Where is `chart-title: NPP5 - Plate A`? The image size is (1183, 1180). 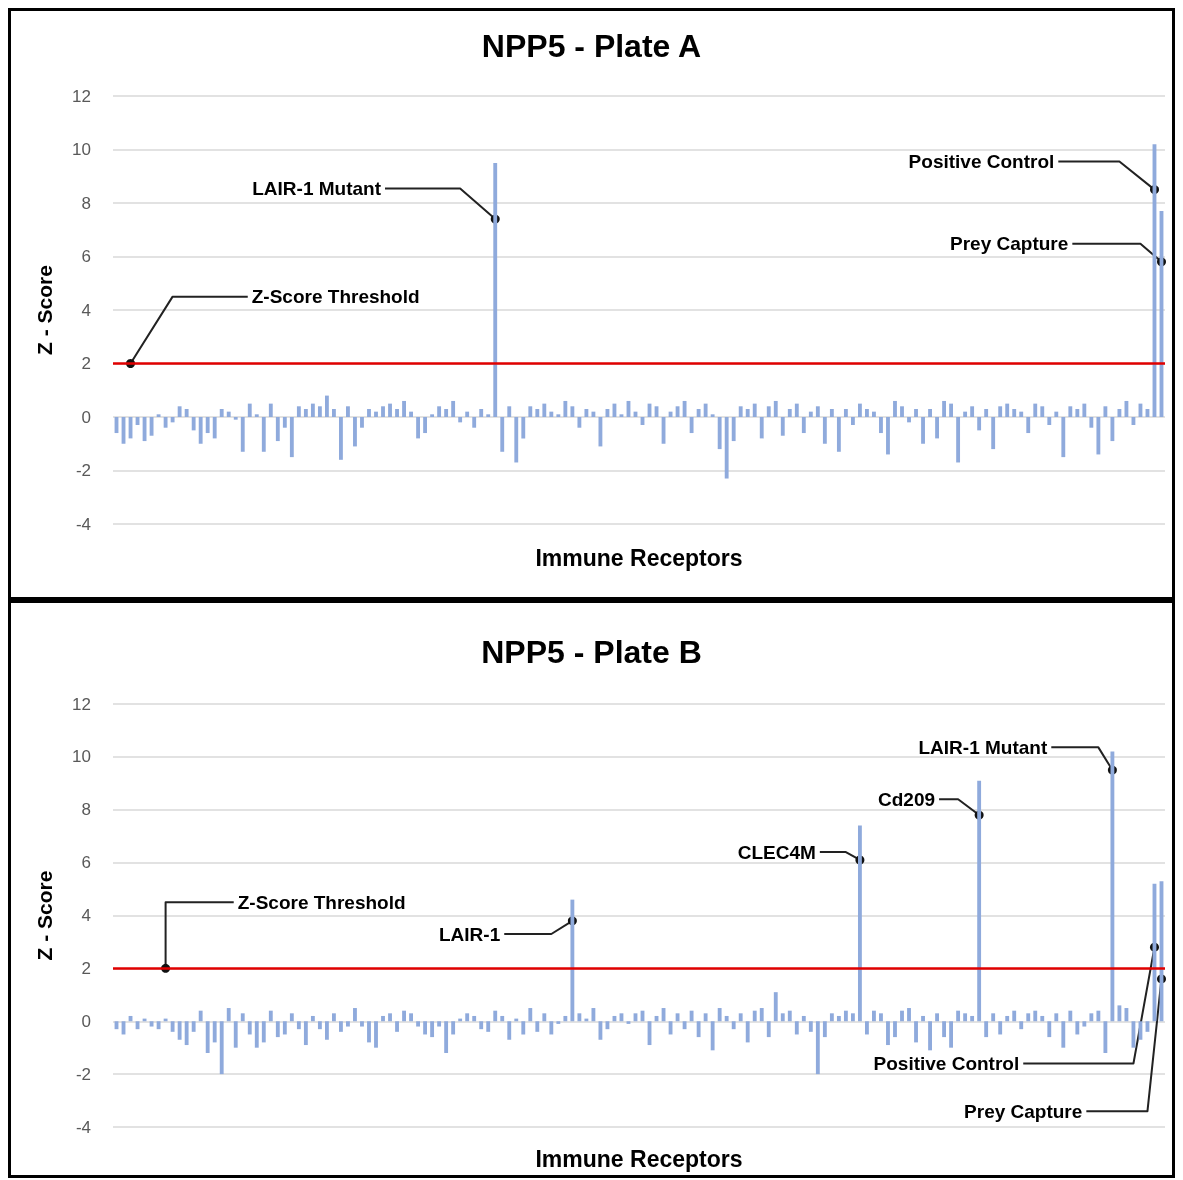
chart-title: NPP5 - Plate A is located at coordinates (591, 46).